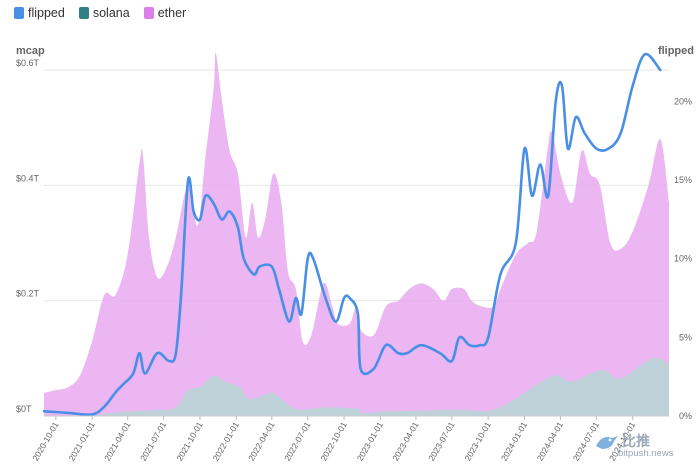  What do you see at coordinates (226, 441) in the screenshot?
I see `x-tick-label: 2022-01-01` at bounding box center [226, 441].